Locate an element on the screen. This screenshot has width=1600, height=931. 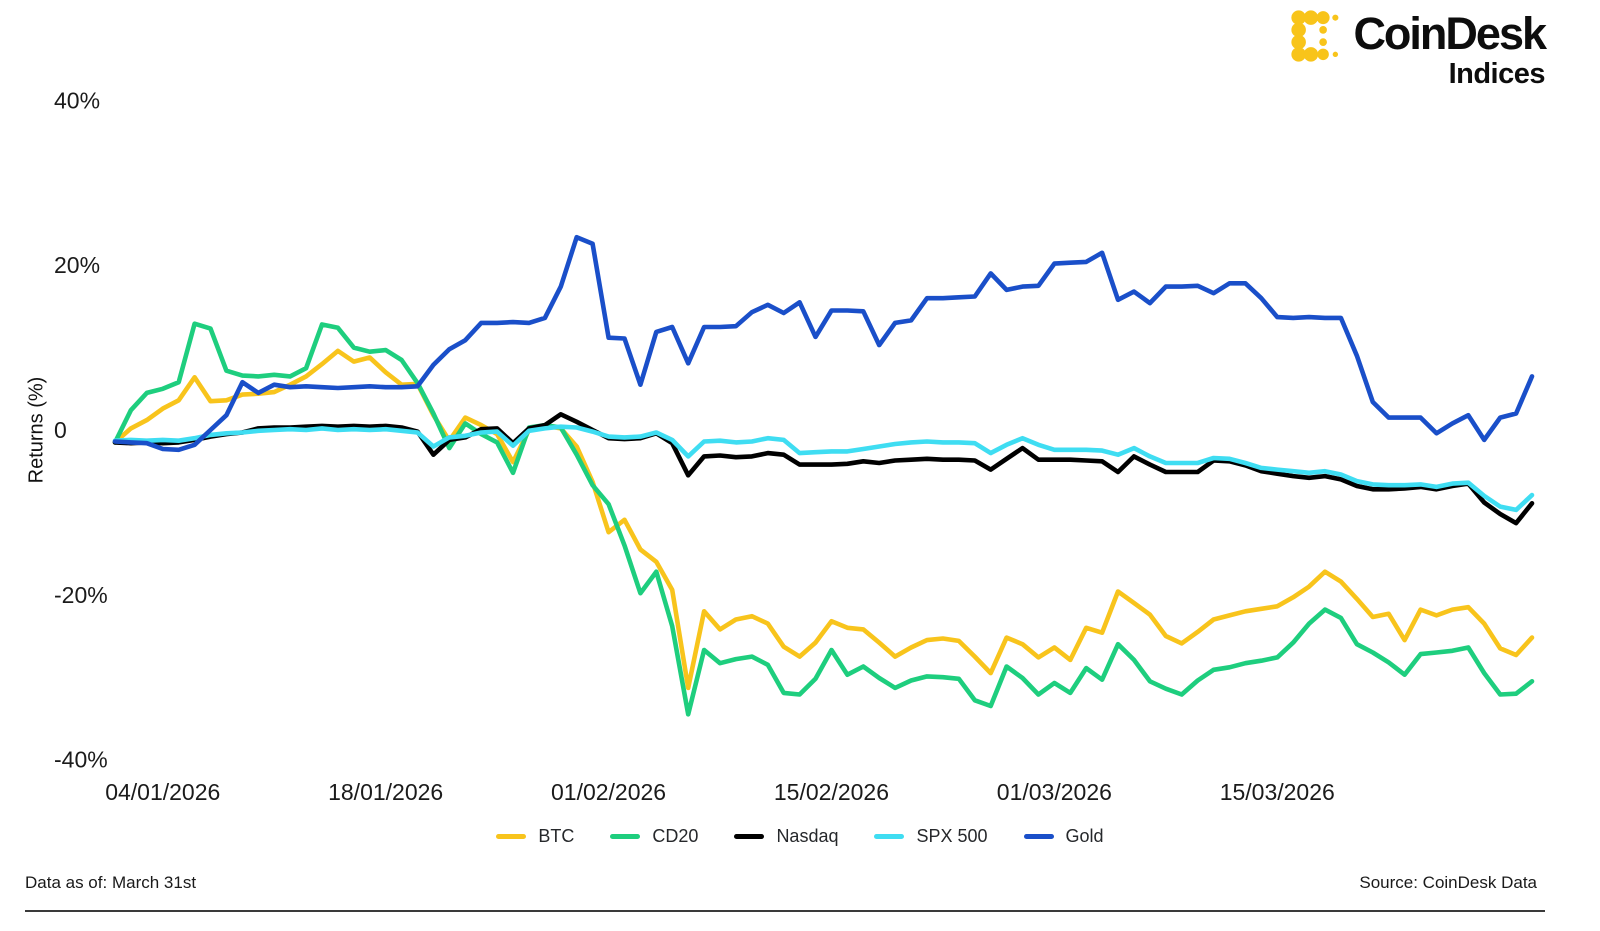
data-as-of-note: Data as of: March 31st is located at coordinates (110, 883).